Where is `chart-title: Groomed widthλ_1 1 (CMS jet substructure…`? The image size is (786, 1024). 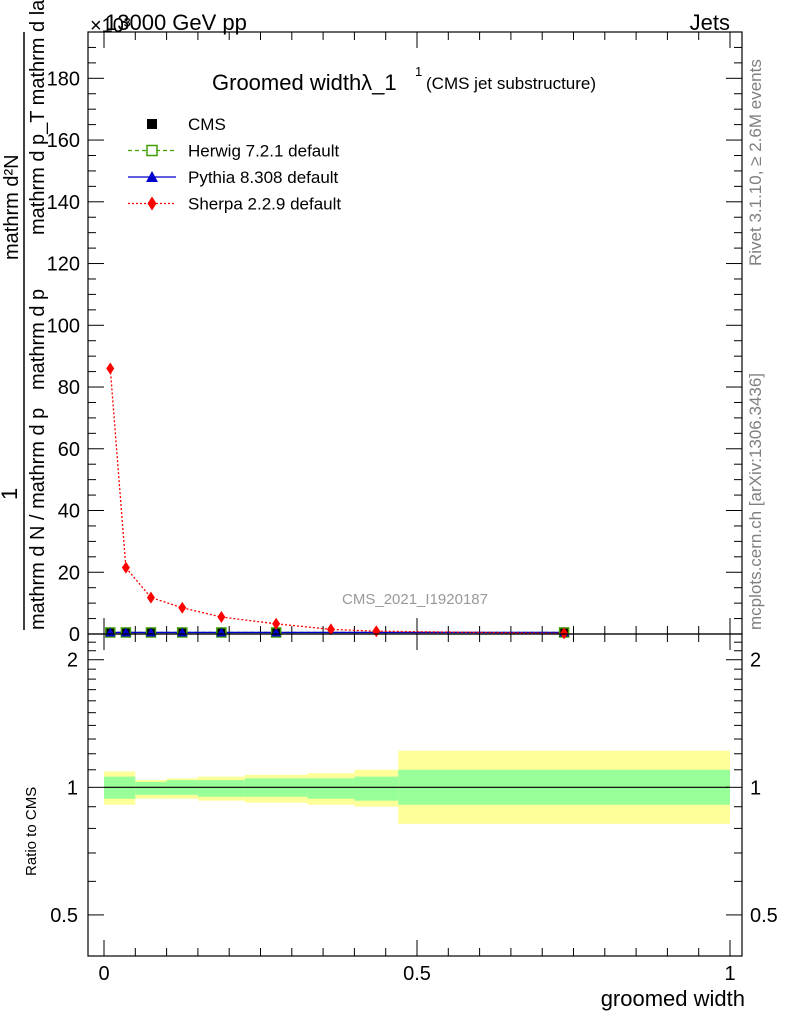
chart-title: Groomed widthλ_1 1 (CMS jet substructure… is located at coordinates (404, 79).